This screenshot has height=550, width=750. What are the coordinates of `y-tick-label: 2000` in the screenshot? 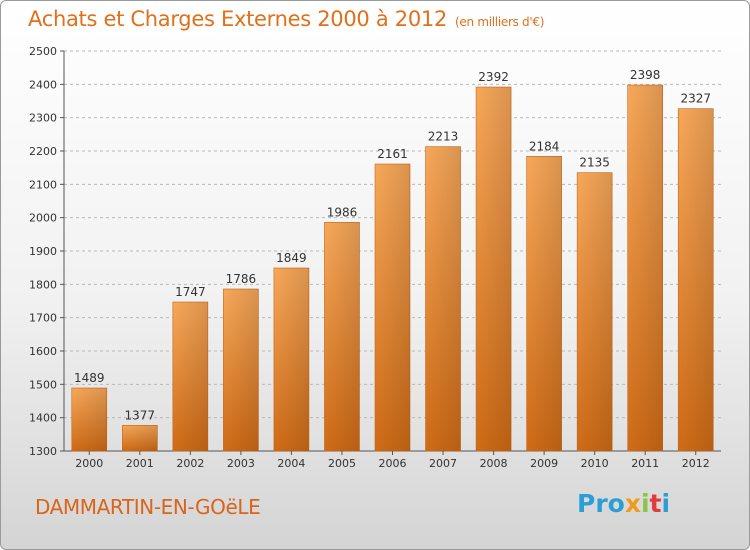 It's located at (43, 218).